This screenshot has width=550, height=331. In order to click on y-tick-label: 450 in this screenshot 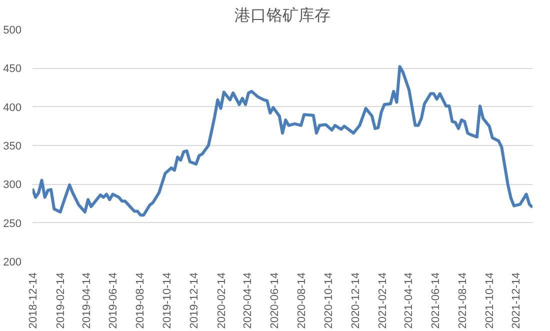, I will do `click(12, 69)`.